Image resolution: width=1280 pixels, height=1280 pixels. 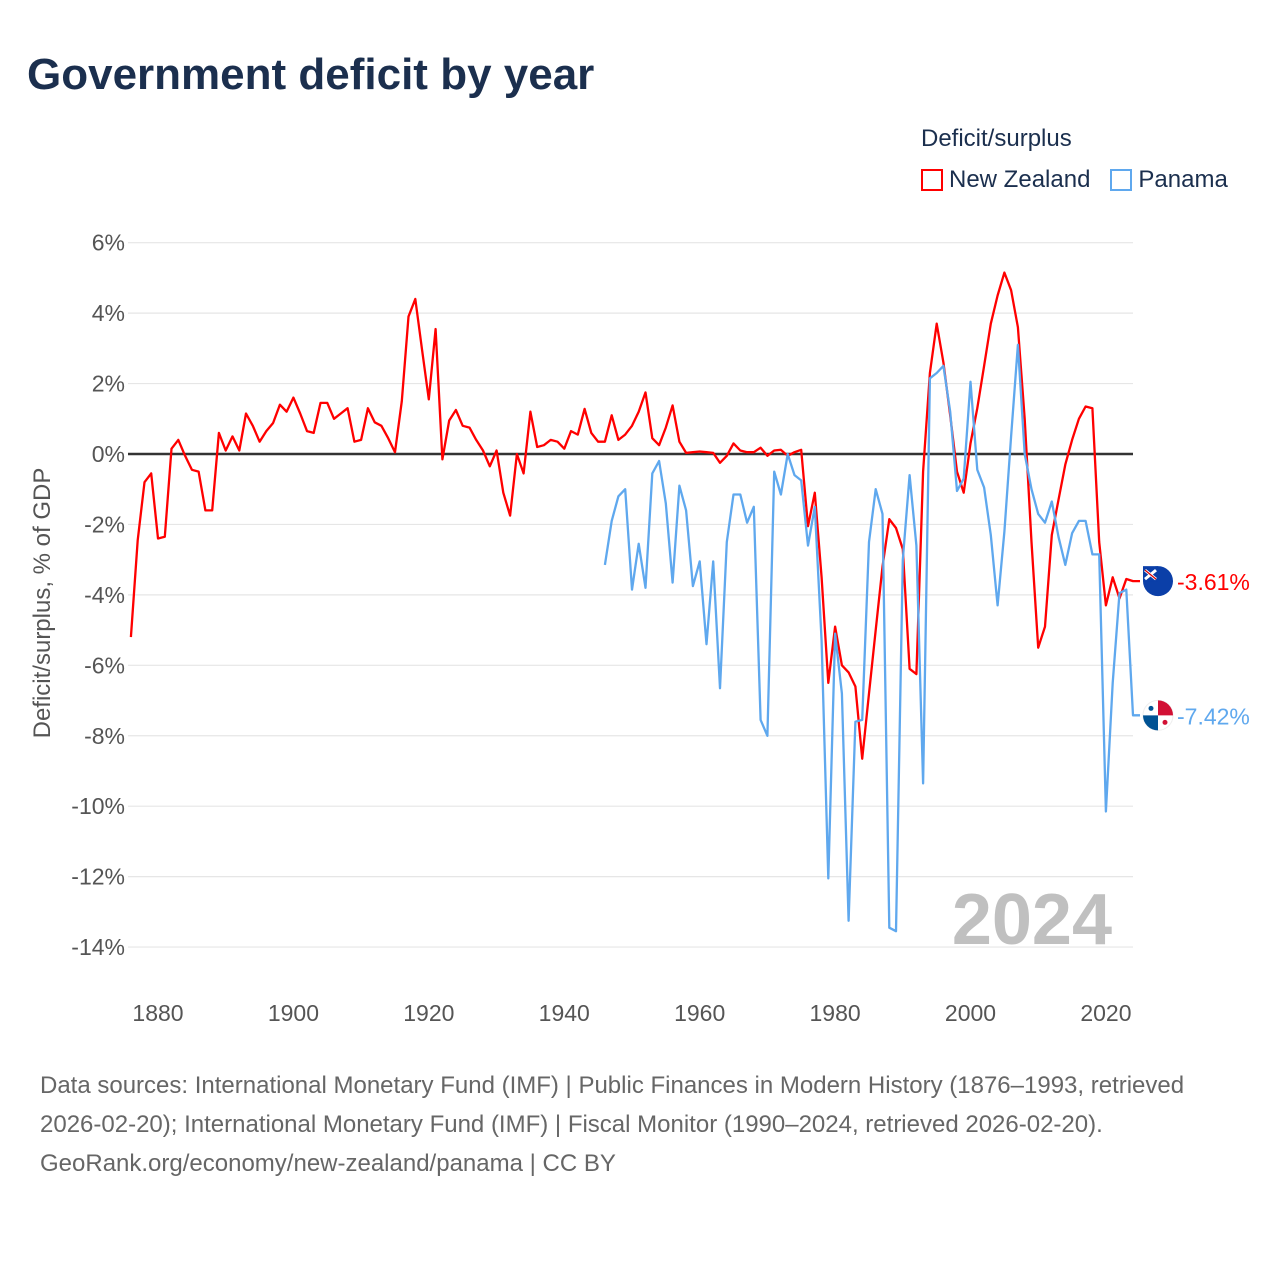 I want to click on legend-label: Panama, so click(x=1183, y=179).